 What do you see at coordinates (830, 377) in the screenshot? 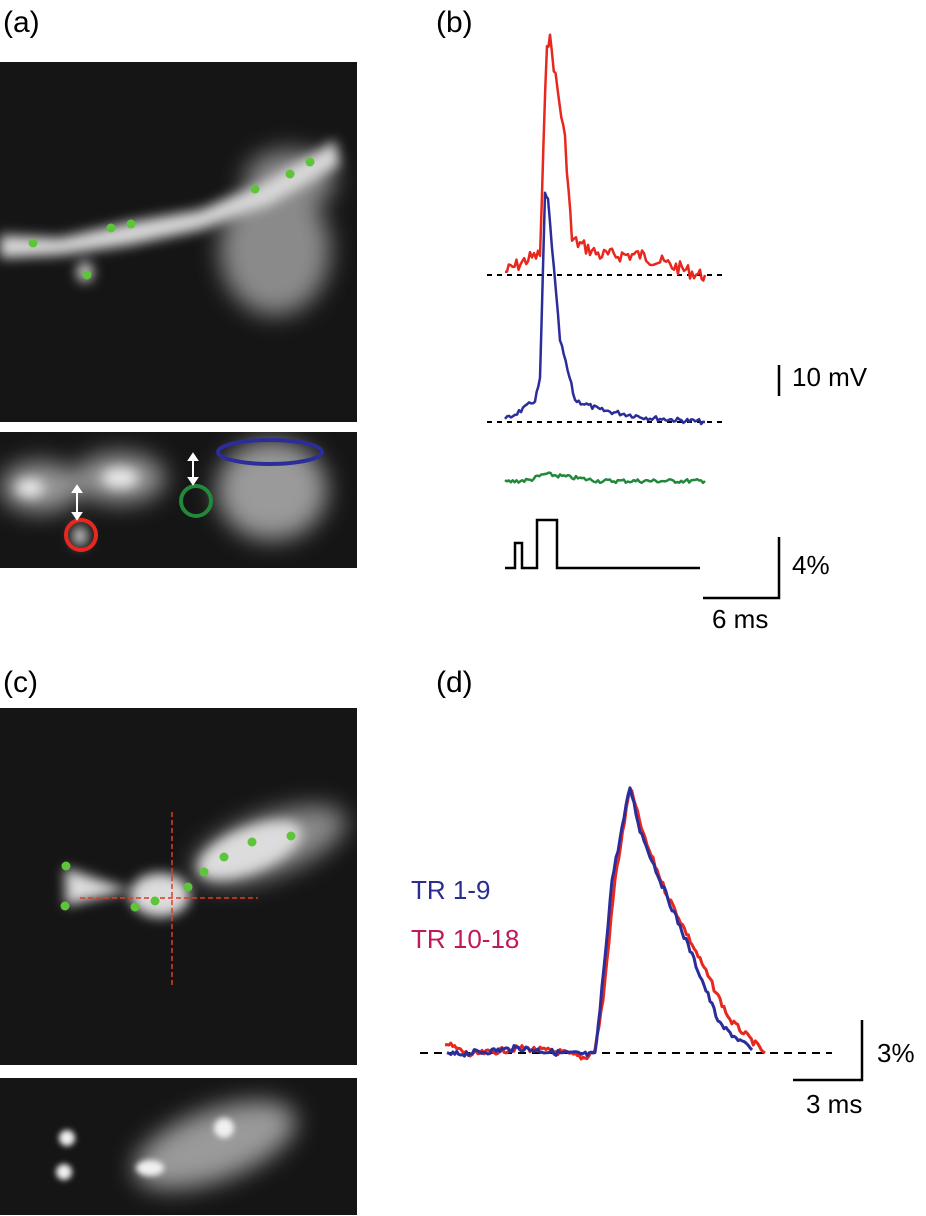
I see `scale-label: 10 mV` at bounding box center [830, 377].